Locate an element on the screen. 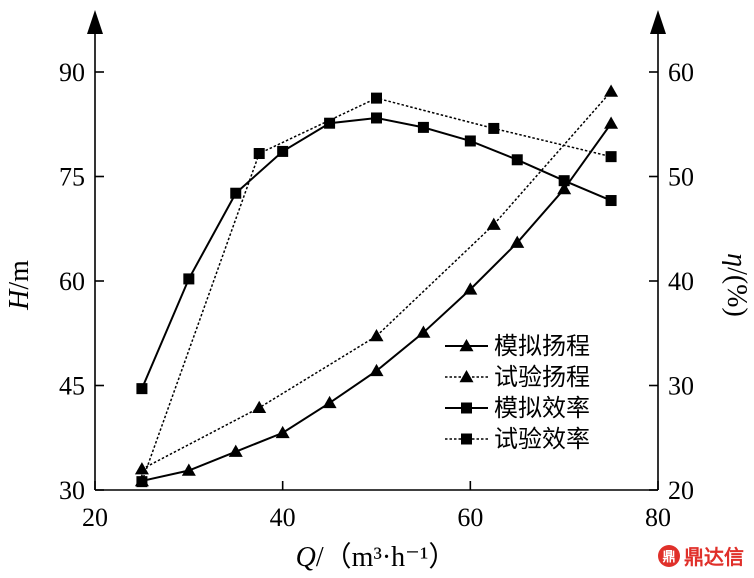  x-axis-label: Q/（m³·h⁻¹） is located at coordinates (376, 557).